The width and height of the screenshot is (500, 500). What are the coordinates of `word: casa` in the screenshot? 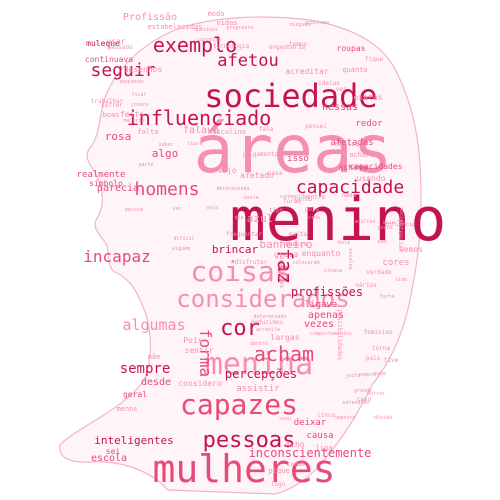 It's located at (275, 173).